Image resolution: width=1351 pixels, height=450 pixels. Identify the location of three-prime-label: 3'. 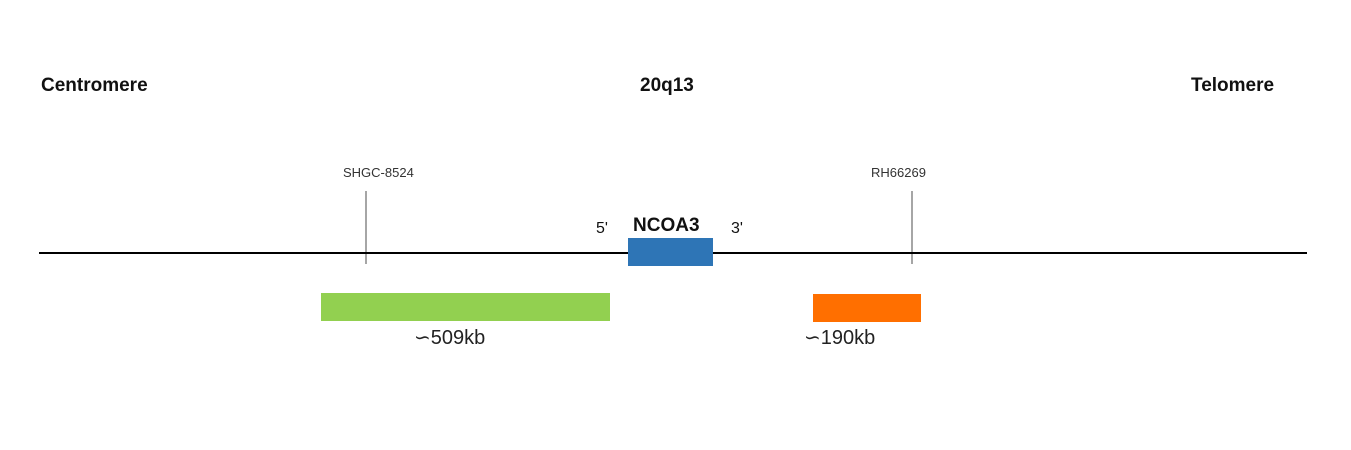
(737, 228).